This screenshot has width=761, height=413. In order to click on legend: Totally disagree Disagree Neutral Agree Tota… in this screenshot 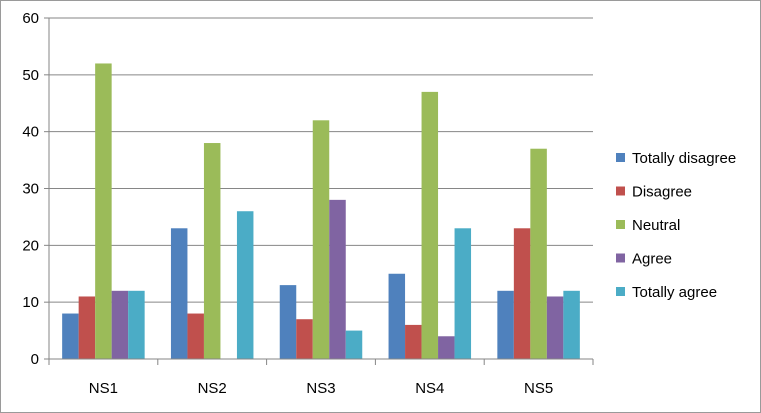, I will do `click(676, 225)`.